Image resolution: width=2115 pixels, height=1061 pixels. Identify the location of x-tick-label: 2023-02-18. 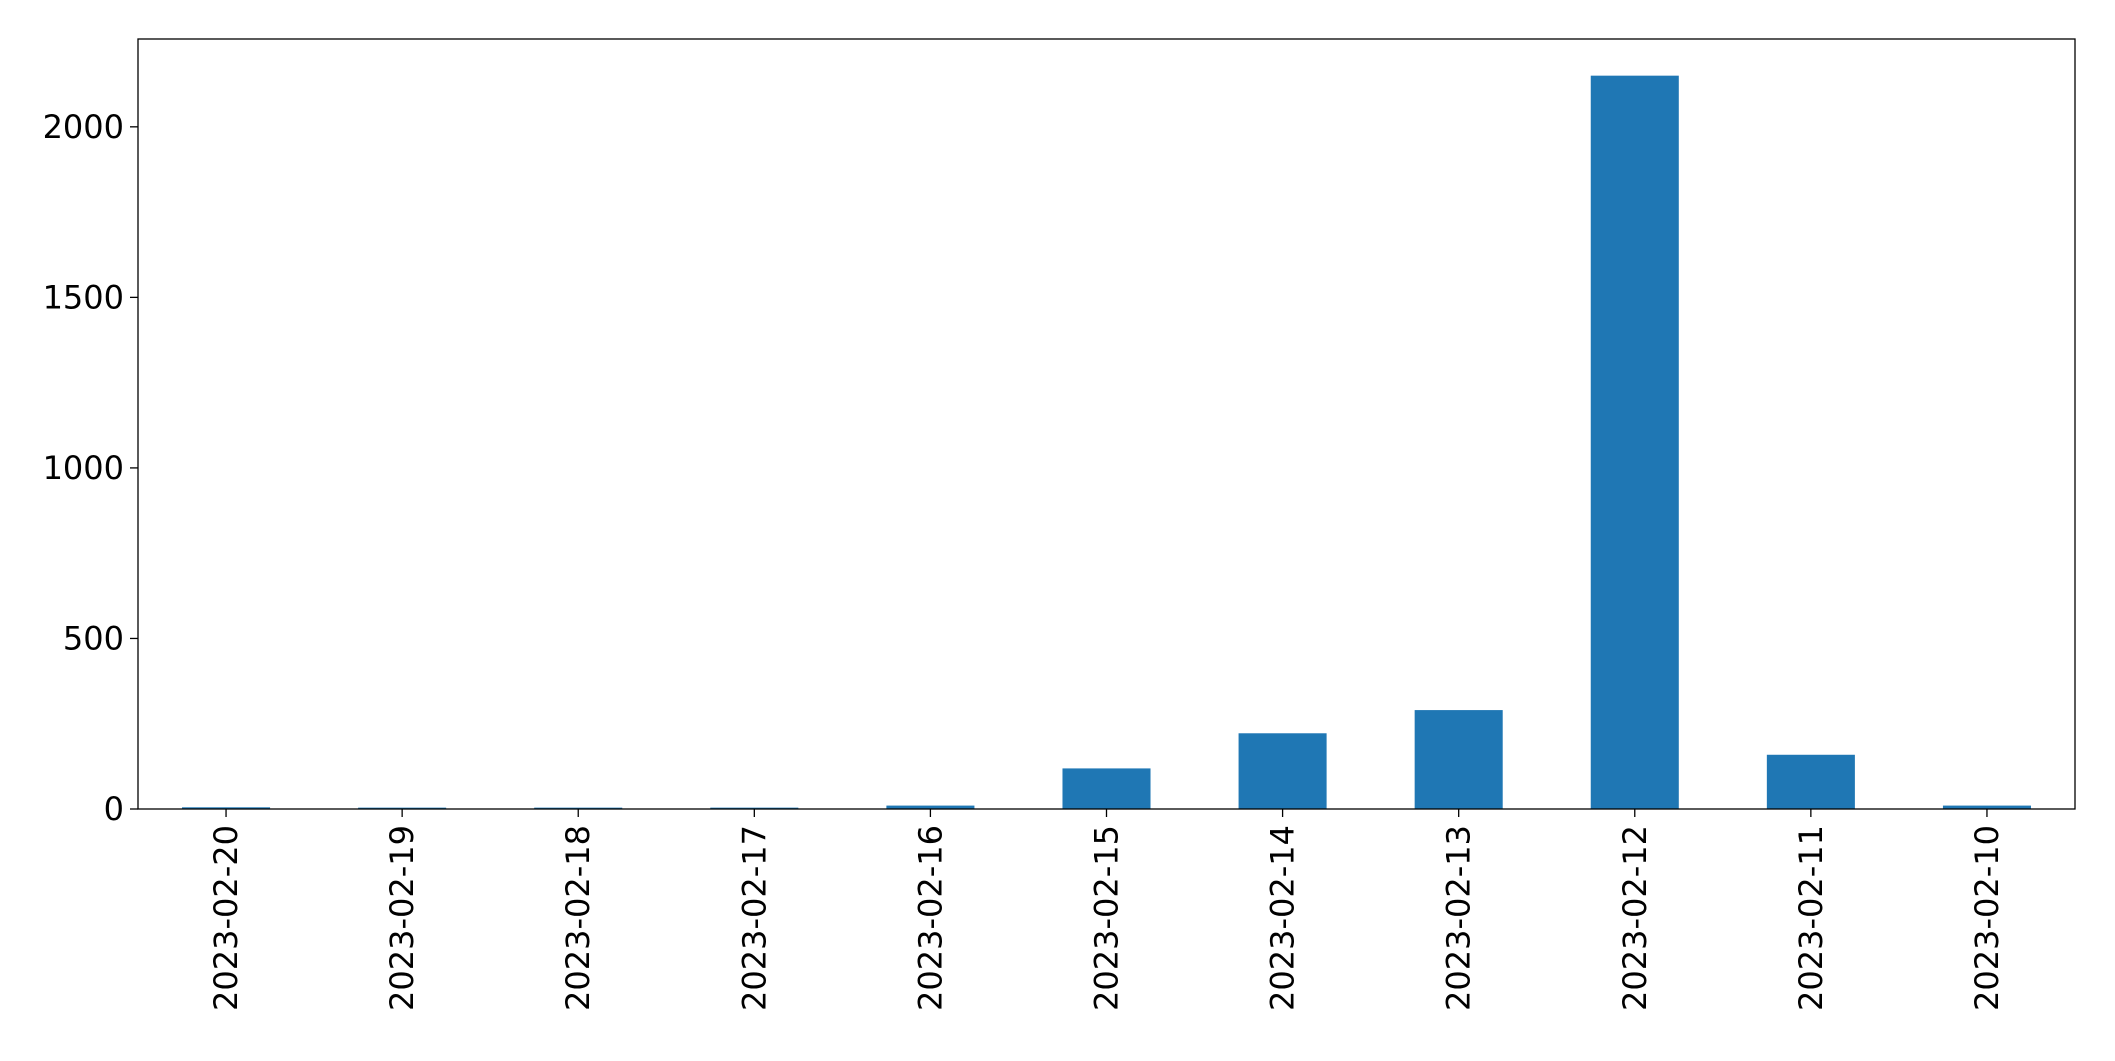
(578, 918).